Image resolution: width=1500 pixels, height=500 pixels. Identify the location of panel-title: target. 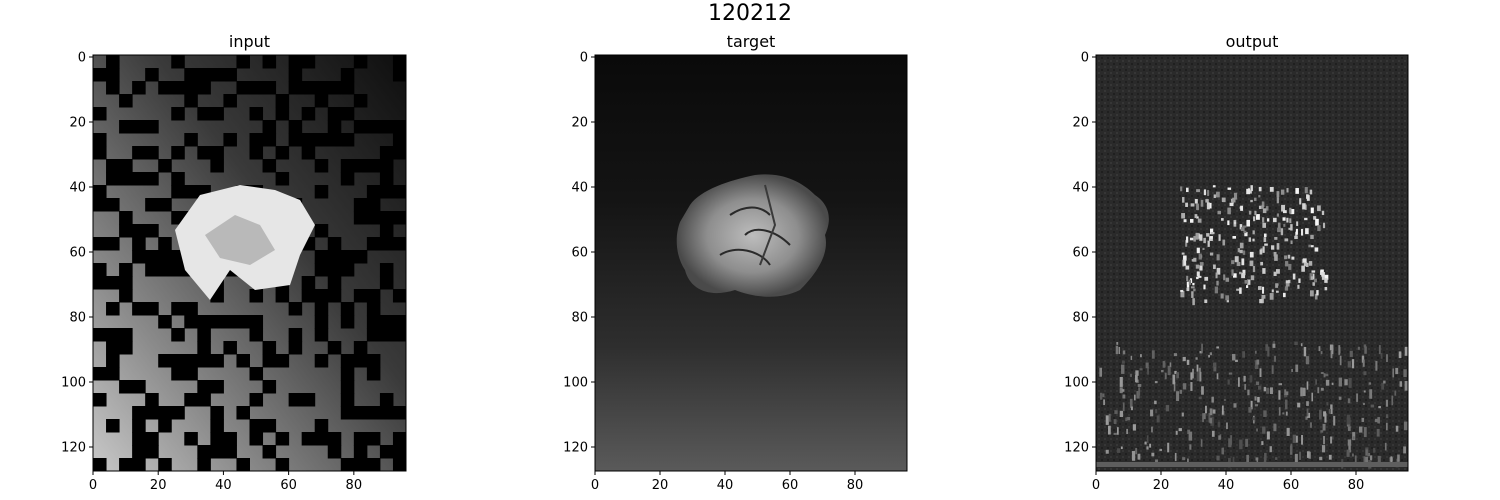
(751, 41).